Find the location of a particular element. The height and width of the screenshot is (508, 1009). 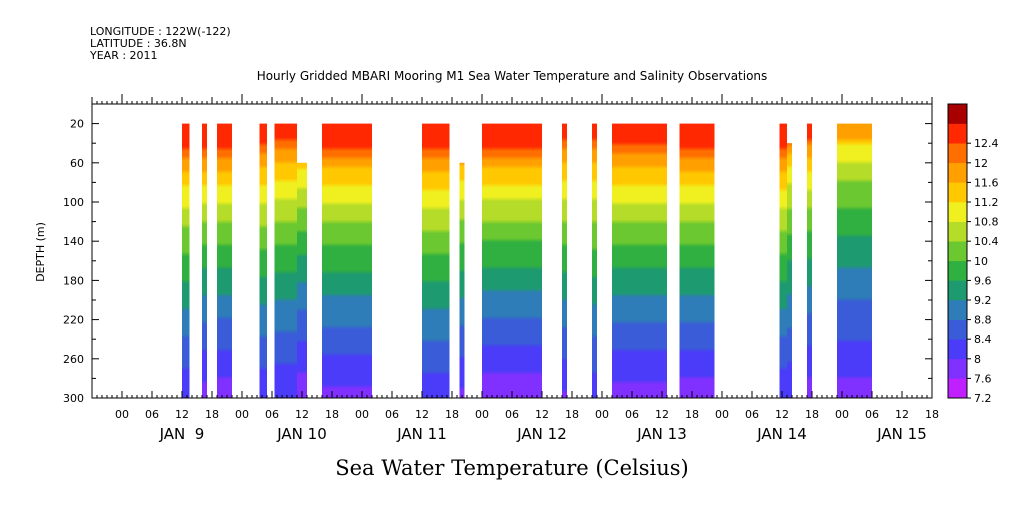

y-tick-label: 300 is located at coordinates (73, 398).